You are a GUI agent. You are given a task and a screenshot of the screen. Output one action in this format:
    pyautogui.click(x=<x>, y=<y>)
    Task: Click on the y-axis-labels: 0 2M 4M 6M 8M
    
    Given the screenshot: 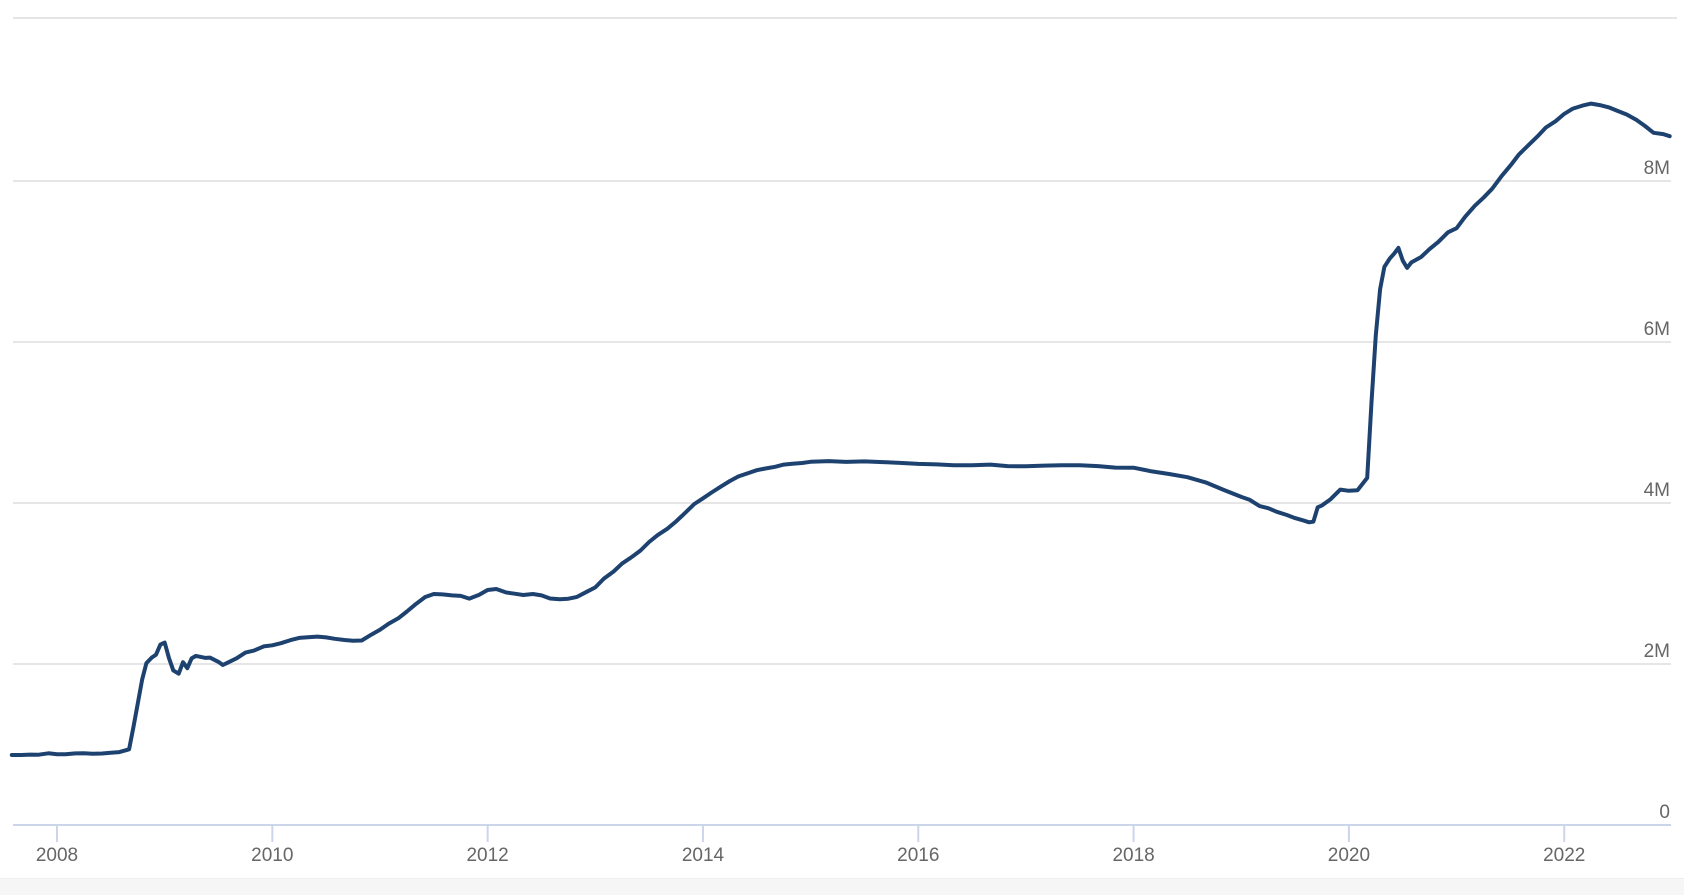 What is the action you would take?
    pyautogui.click(x=1657, y=490)
    